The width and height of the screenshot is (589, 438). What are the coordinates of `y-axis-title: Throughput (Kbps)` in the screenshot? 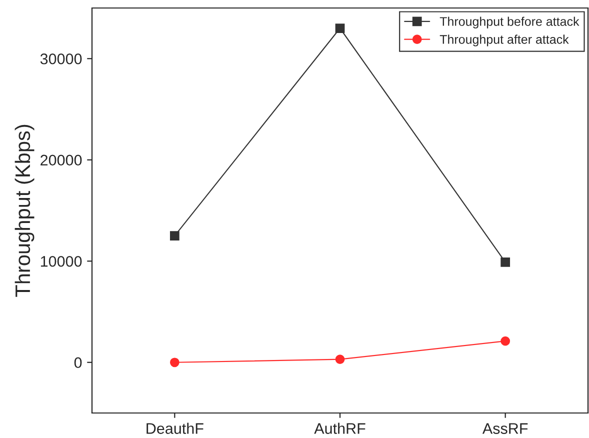 It's located at (24, 210).